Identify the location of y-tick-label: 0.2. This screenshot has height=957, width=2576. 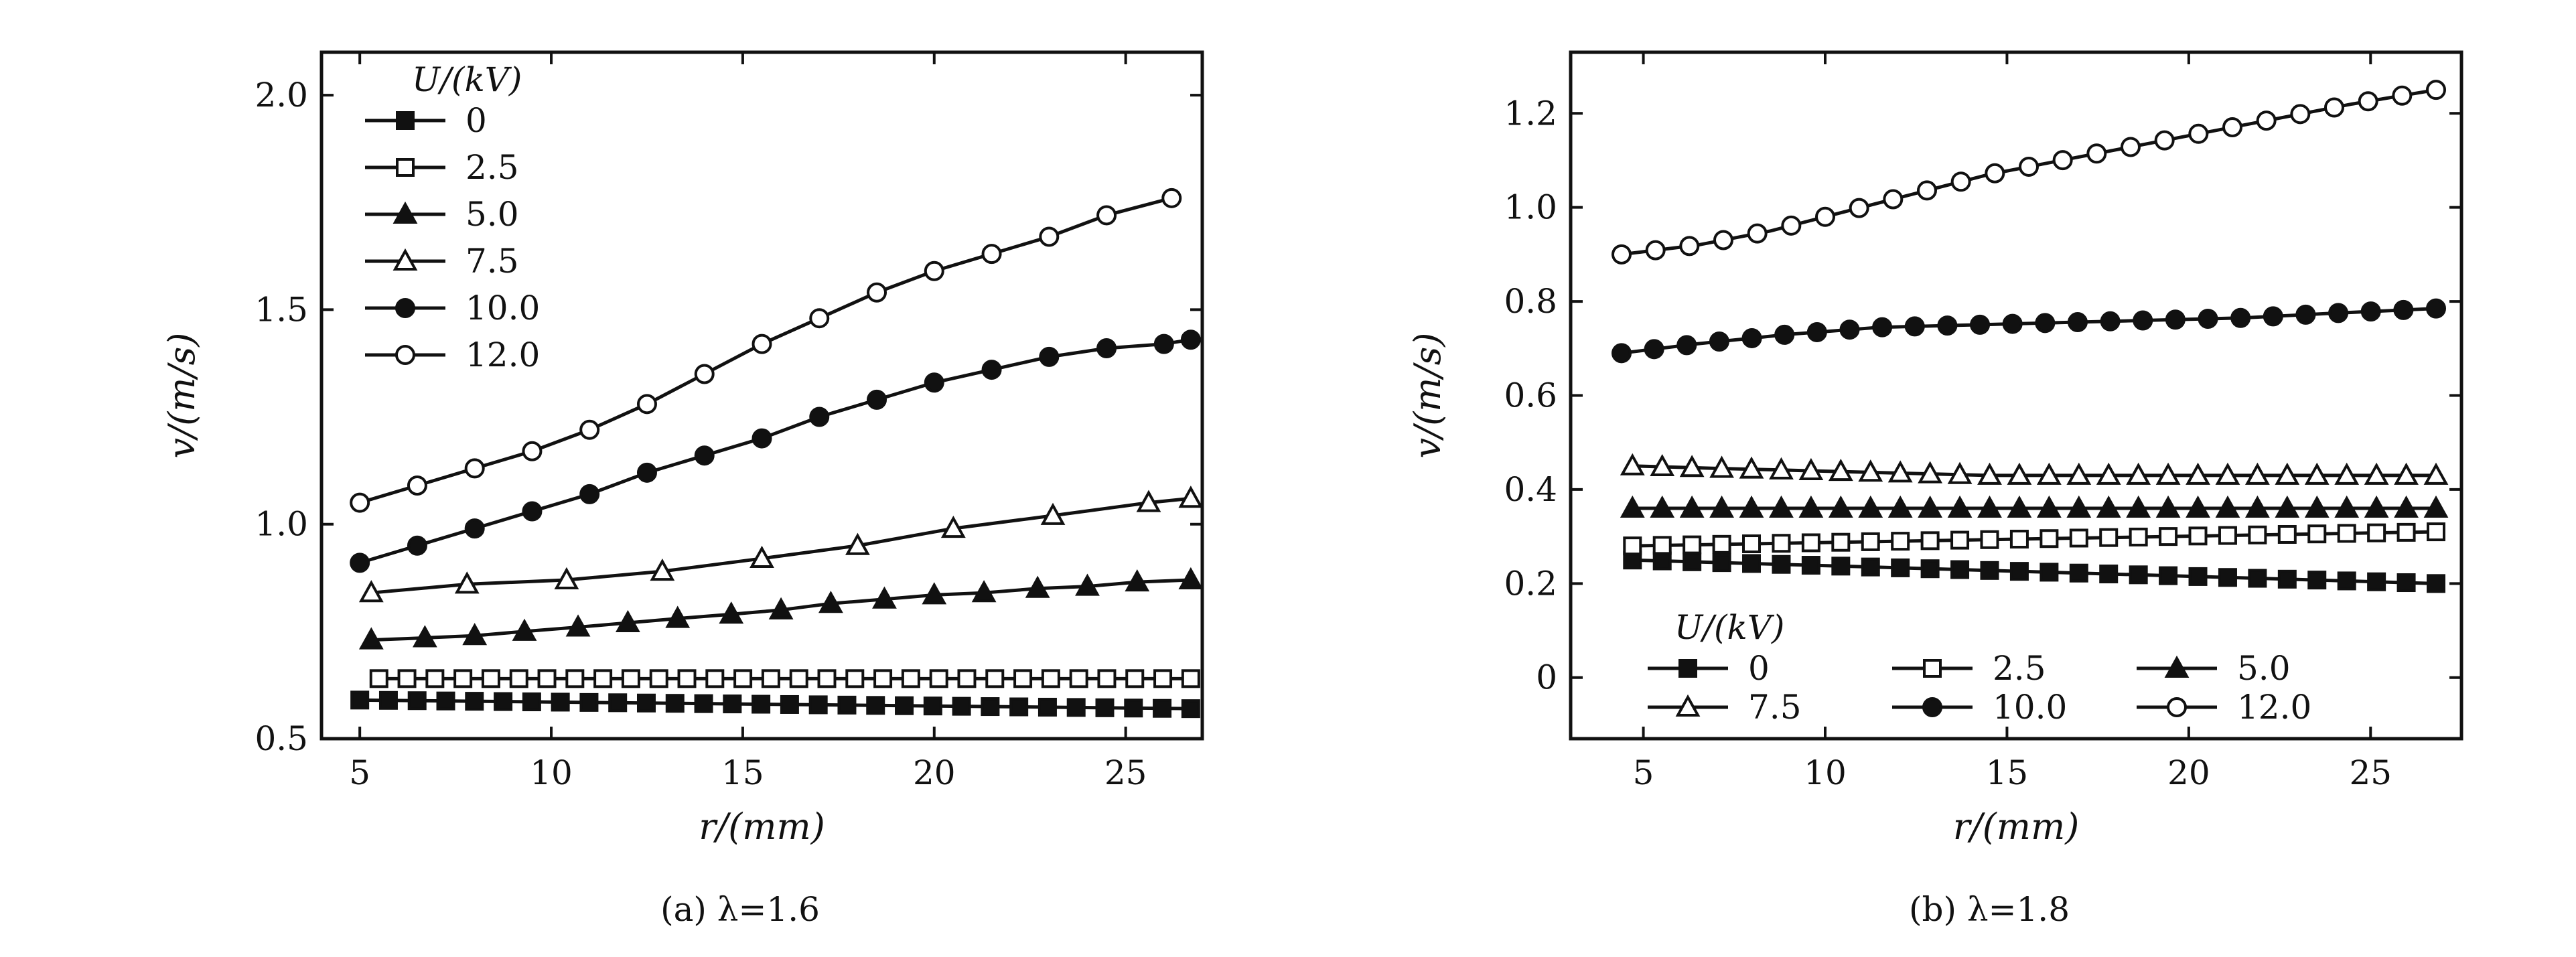
(1530, 583).